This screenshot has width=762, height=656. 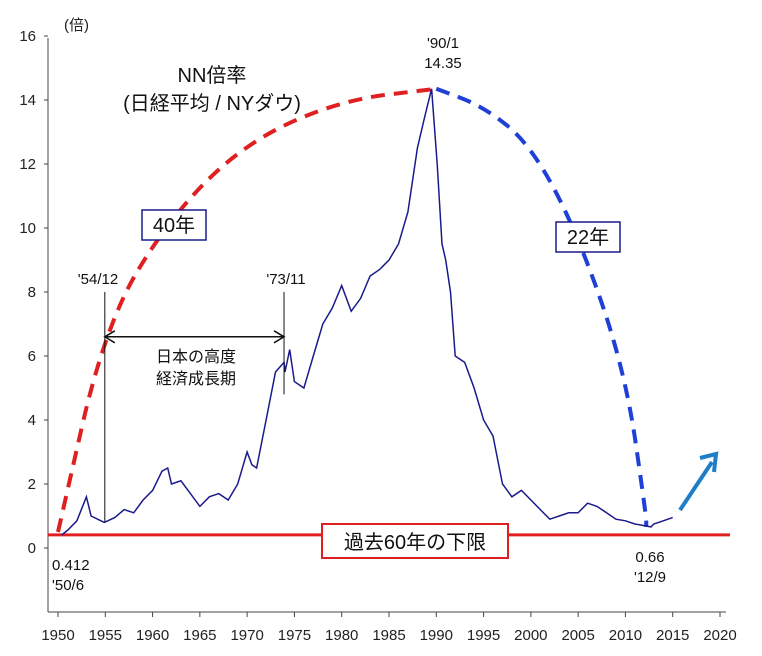 What do you see at coordinates (196, 357) in the screenshot?
I see `period-label-line1: 日本の高度` at bounding box center [196, 357].